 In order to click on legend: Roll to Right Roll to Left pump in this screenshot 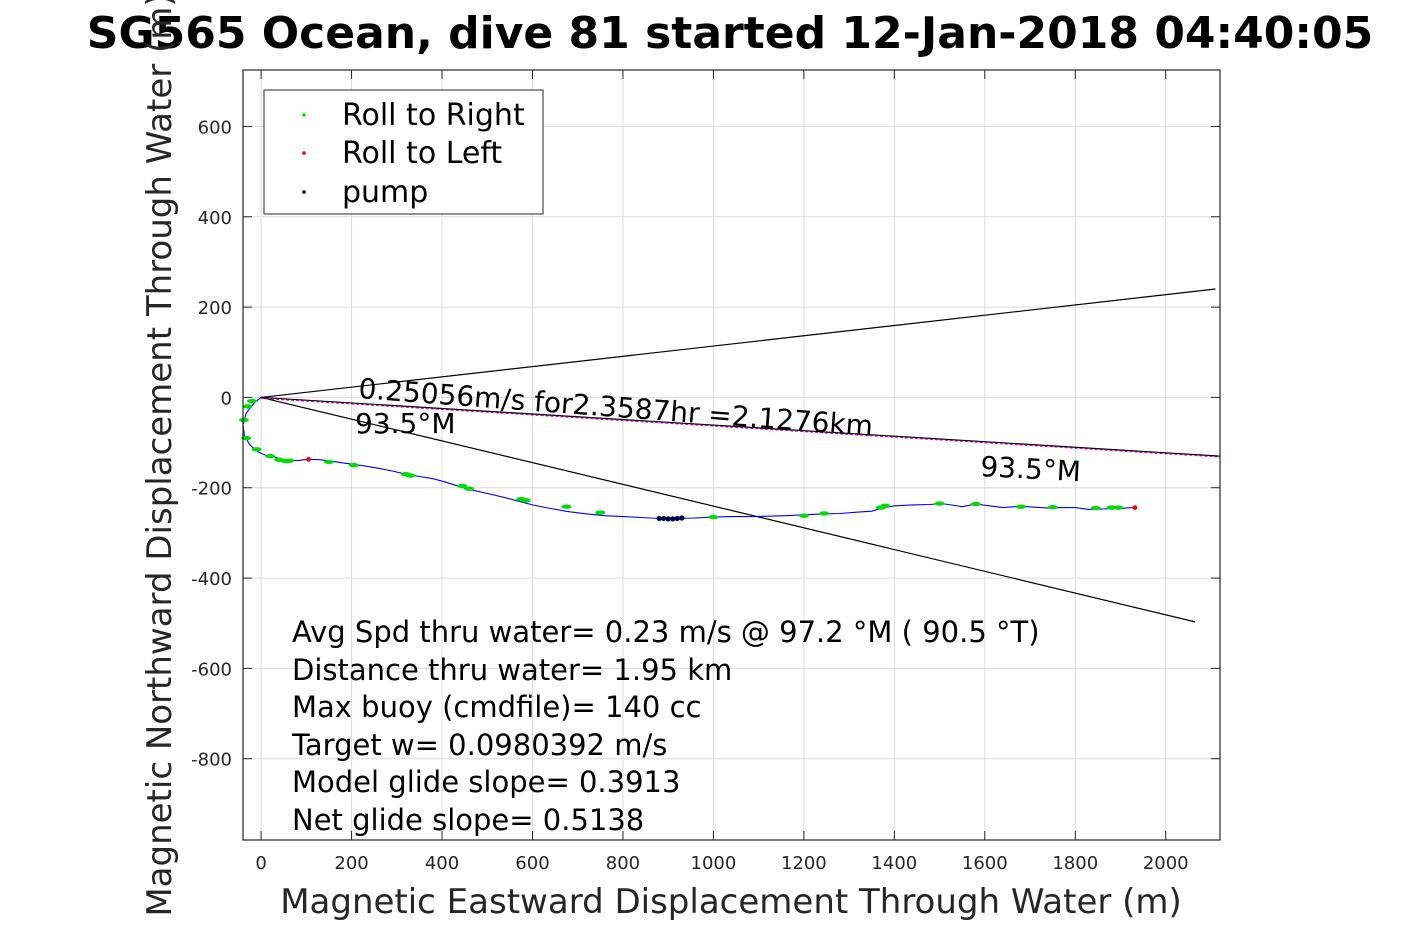, I will do `click(403, 152)`.